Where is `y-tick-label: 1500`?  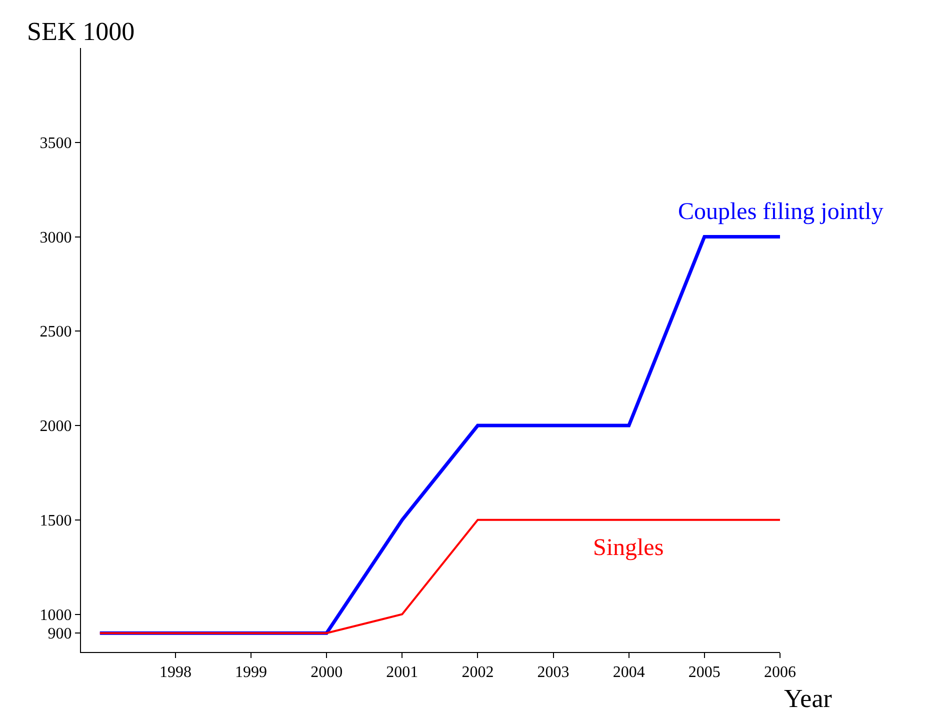 y-tick-label: 1500 is located at coordinates (56, 521).